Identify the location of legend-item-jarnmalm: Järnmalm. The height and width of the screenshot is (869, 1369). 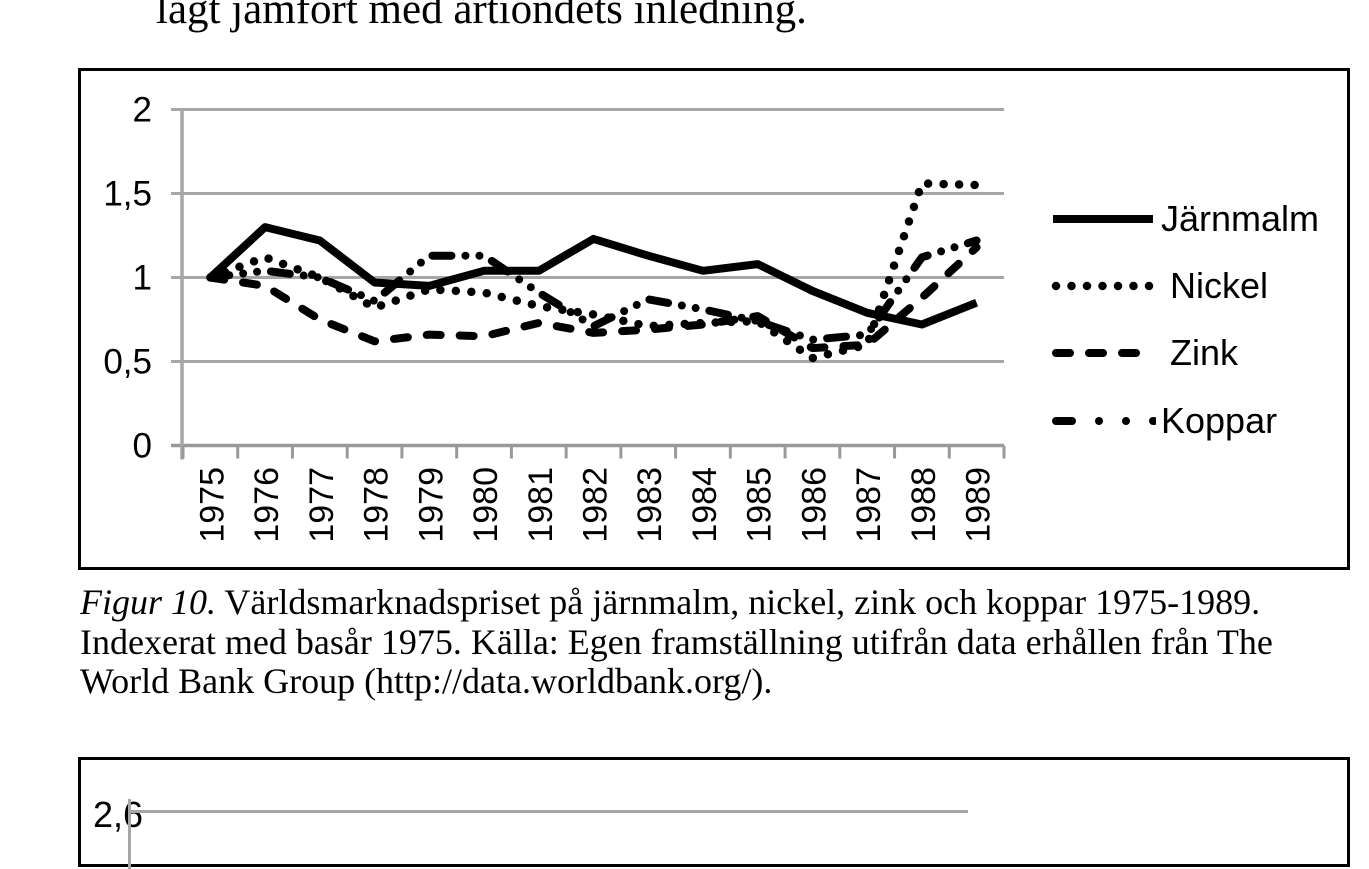
(1185, 218).